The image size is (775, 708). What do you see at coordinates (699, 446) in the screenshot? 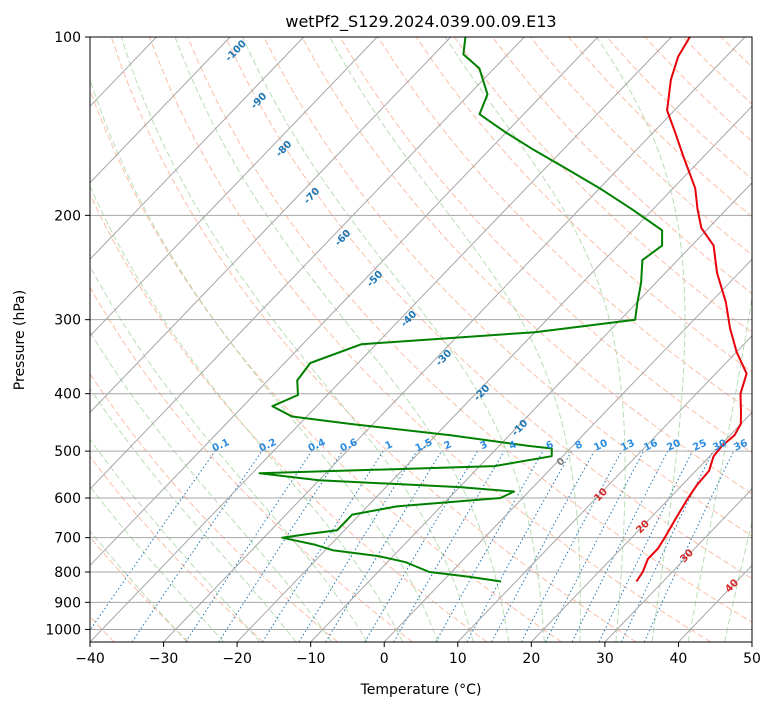
I see `mixing-ratio-label: 25` at bounding box center [699, 446].